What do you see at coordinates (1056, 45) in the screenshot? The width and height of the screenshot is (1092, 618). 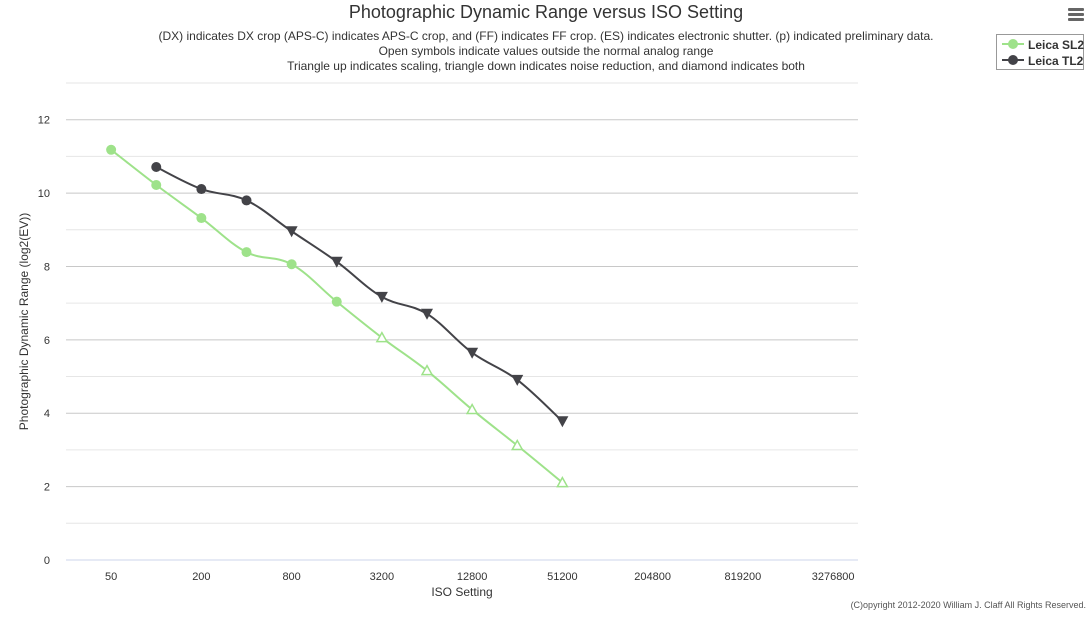 I see `legend-label-sl2: Leica SL2` at bounding box center [1056, 45].